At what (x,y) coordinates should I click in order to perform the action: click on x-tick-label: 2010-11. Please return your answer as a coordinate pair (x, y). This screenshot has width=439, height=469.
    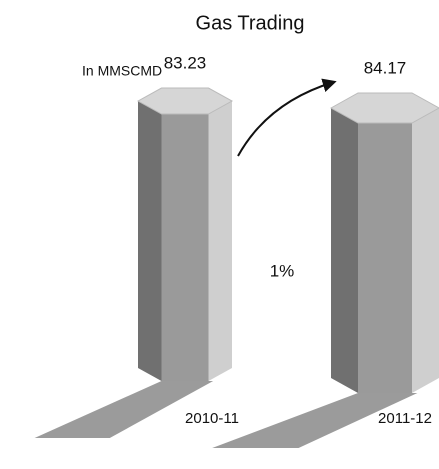
    Looking at the image, I should click on (212, 418).